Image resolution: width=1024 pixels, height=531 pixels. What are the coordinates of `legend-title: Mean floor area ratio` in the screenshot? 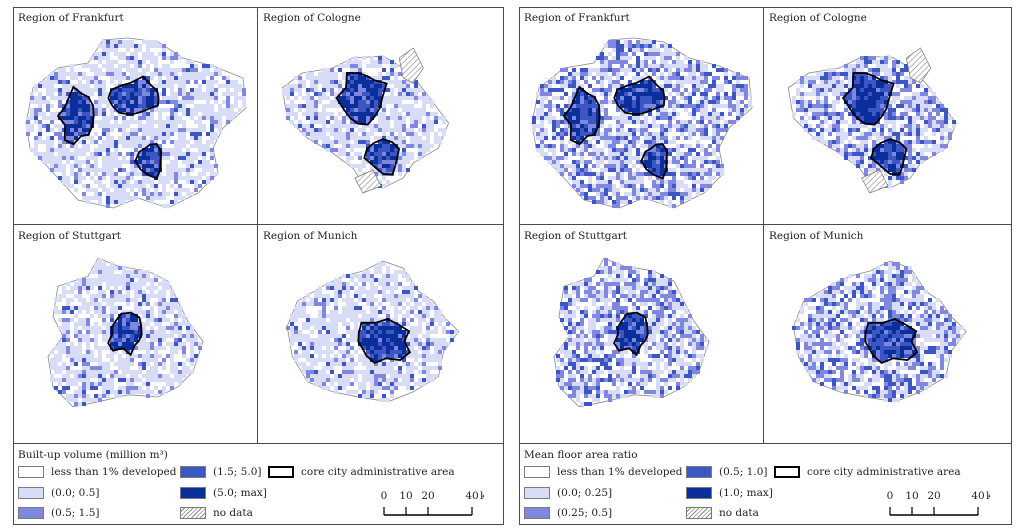 It's located at (581, 455).